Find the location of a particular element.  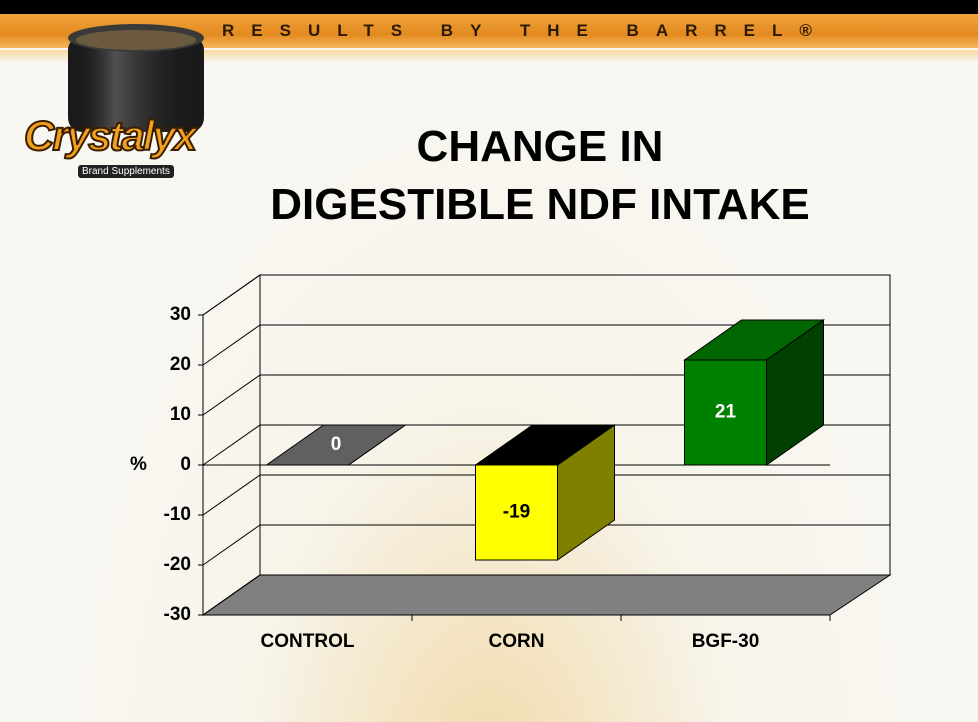

chart-title: CHANGE IN DIGESTIBLE NDF INTAKE is located at coordinates (540, 175).